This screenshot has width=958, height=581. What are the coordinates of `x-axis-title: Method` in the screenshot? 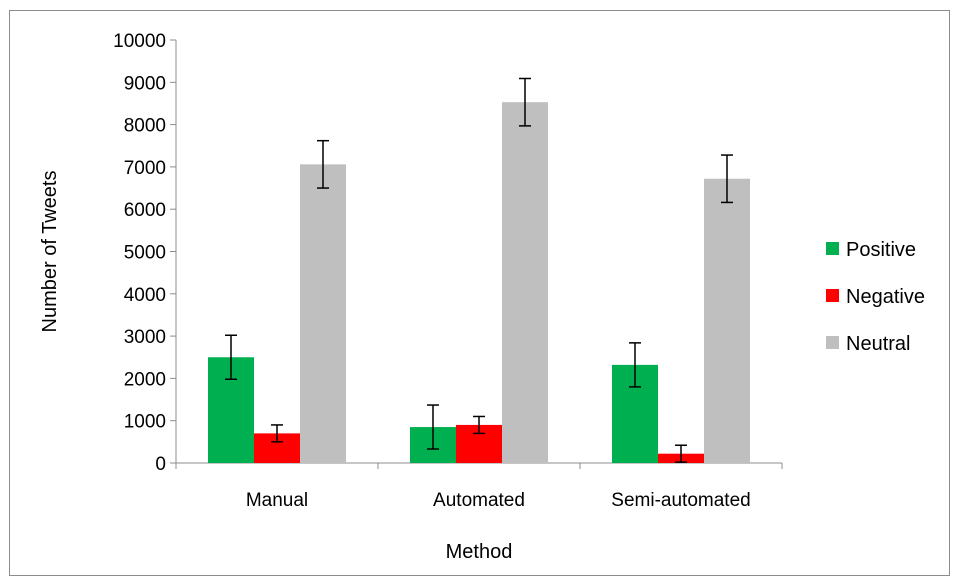 It's located at (479, 552).